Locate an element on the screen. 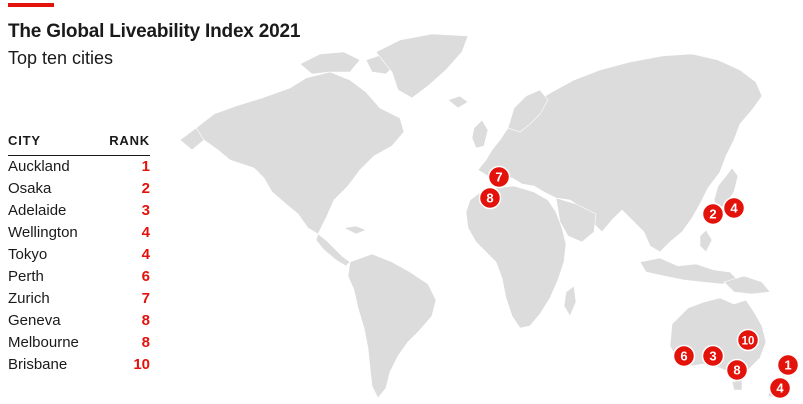  city-marker: 2 is located at coordinates (713, 214).